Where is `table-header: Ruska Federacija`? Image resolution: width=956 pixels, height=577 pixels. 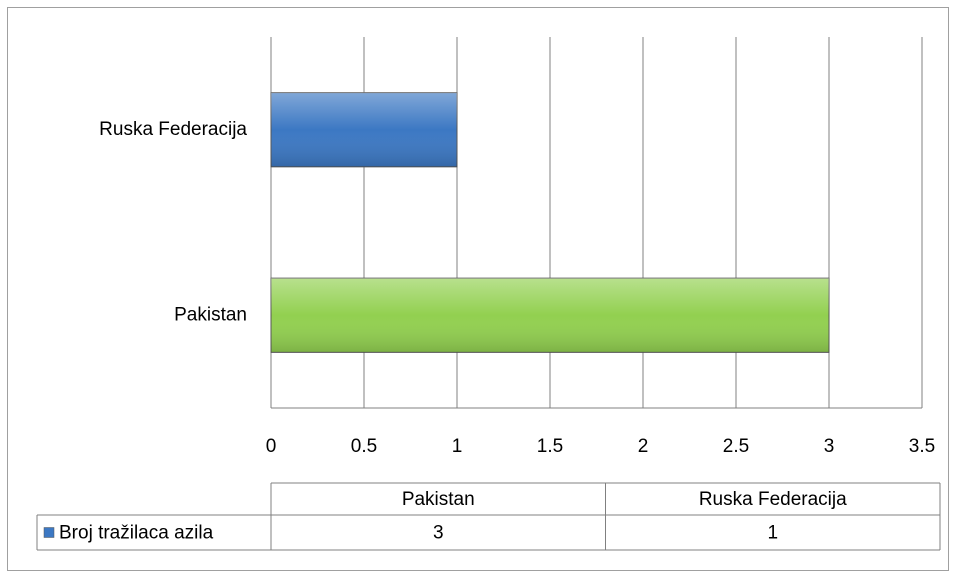
table-header: Ruska Federacija is located at coordinates (773, 499).